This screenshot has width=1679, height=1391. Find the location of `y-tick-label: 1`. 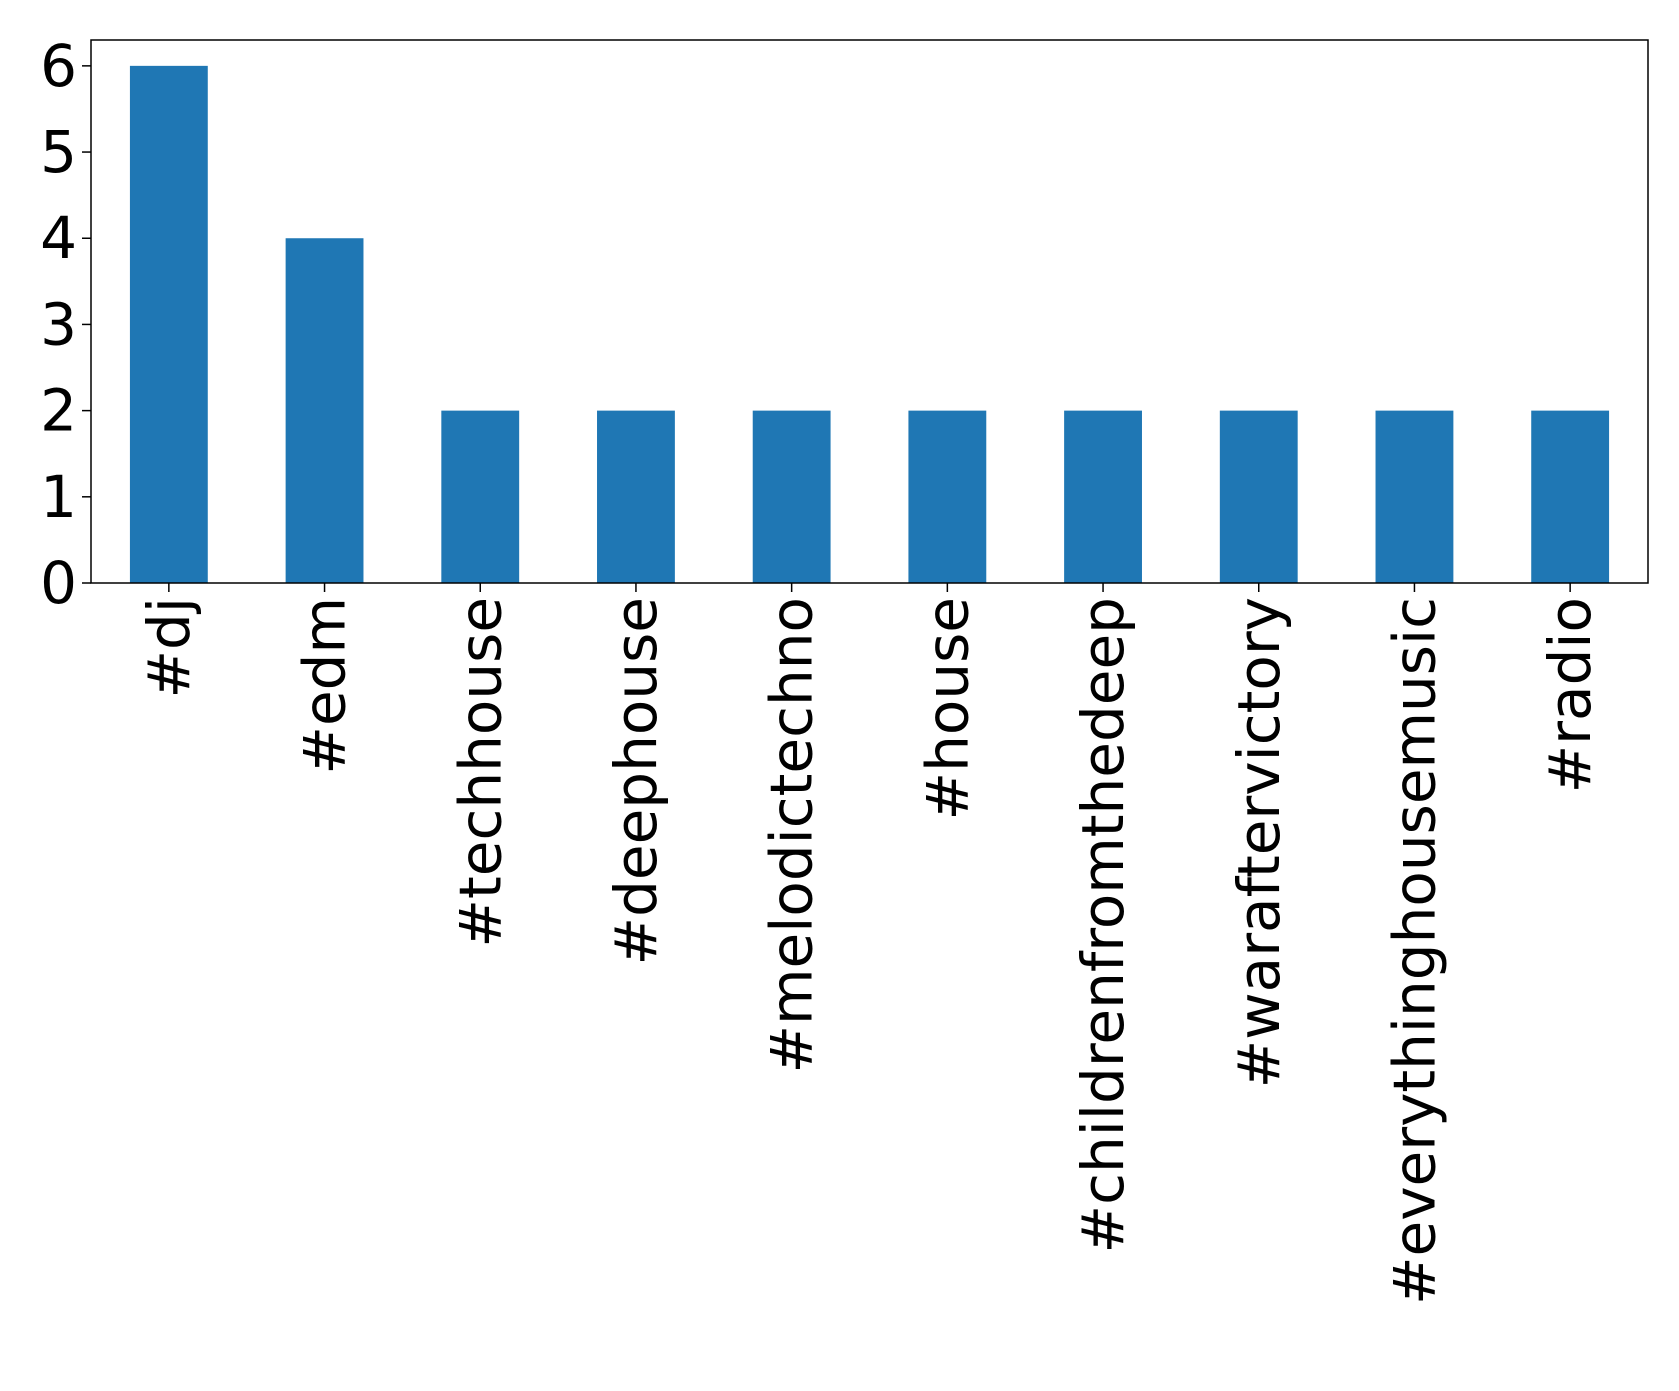

y-tick-label: 1 is located at coordinates (58, 497).